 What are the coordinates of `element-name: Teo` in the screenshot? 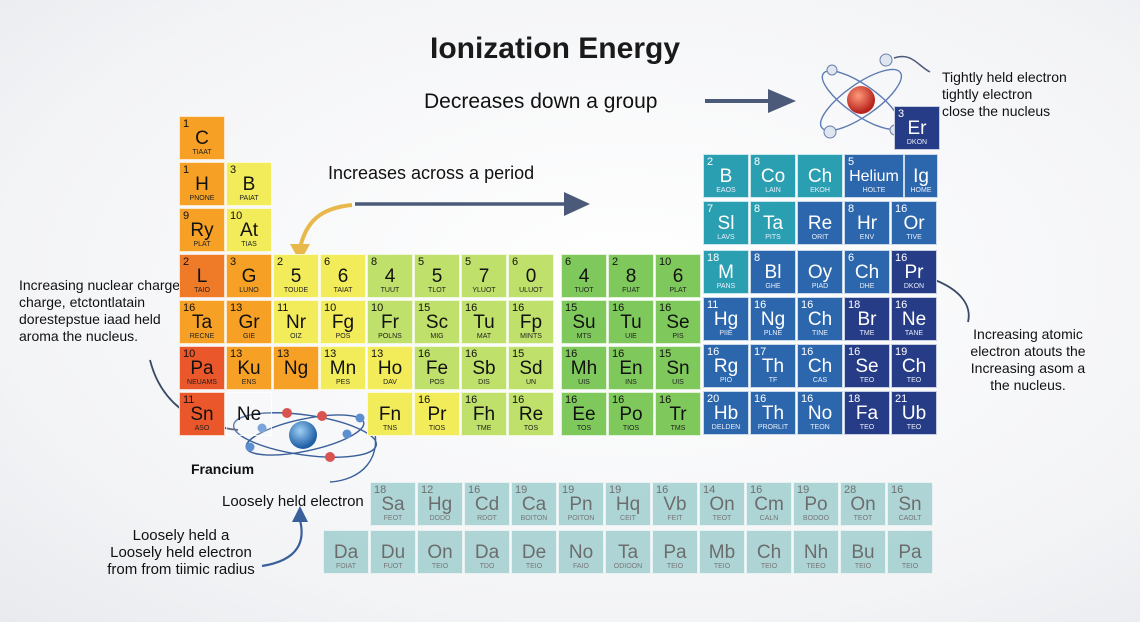 It's located at (914, 380).